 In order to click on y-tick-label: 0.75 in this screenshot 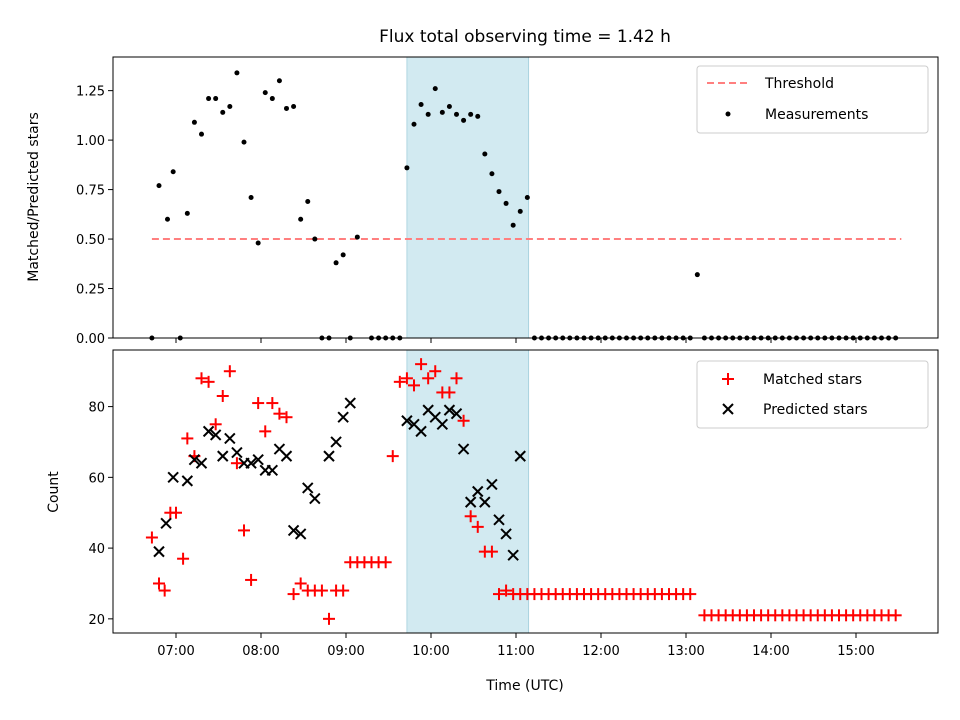, I will do `click(90, 191)`.